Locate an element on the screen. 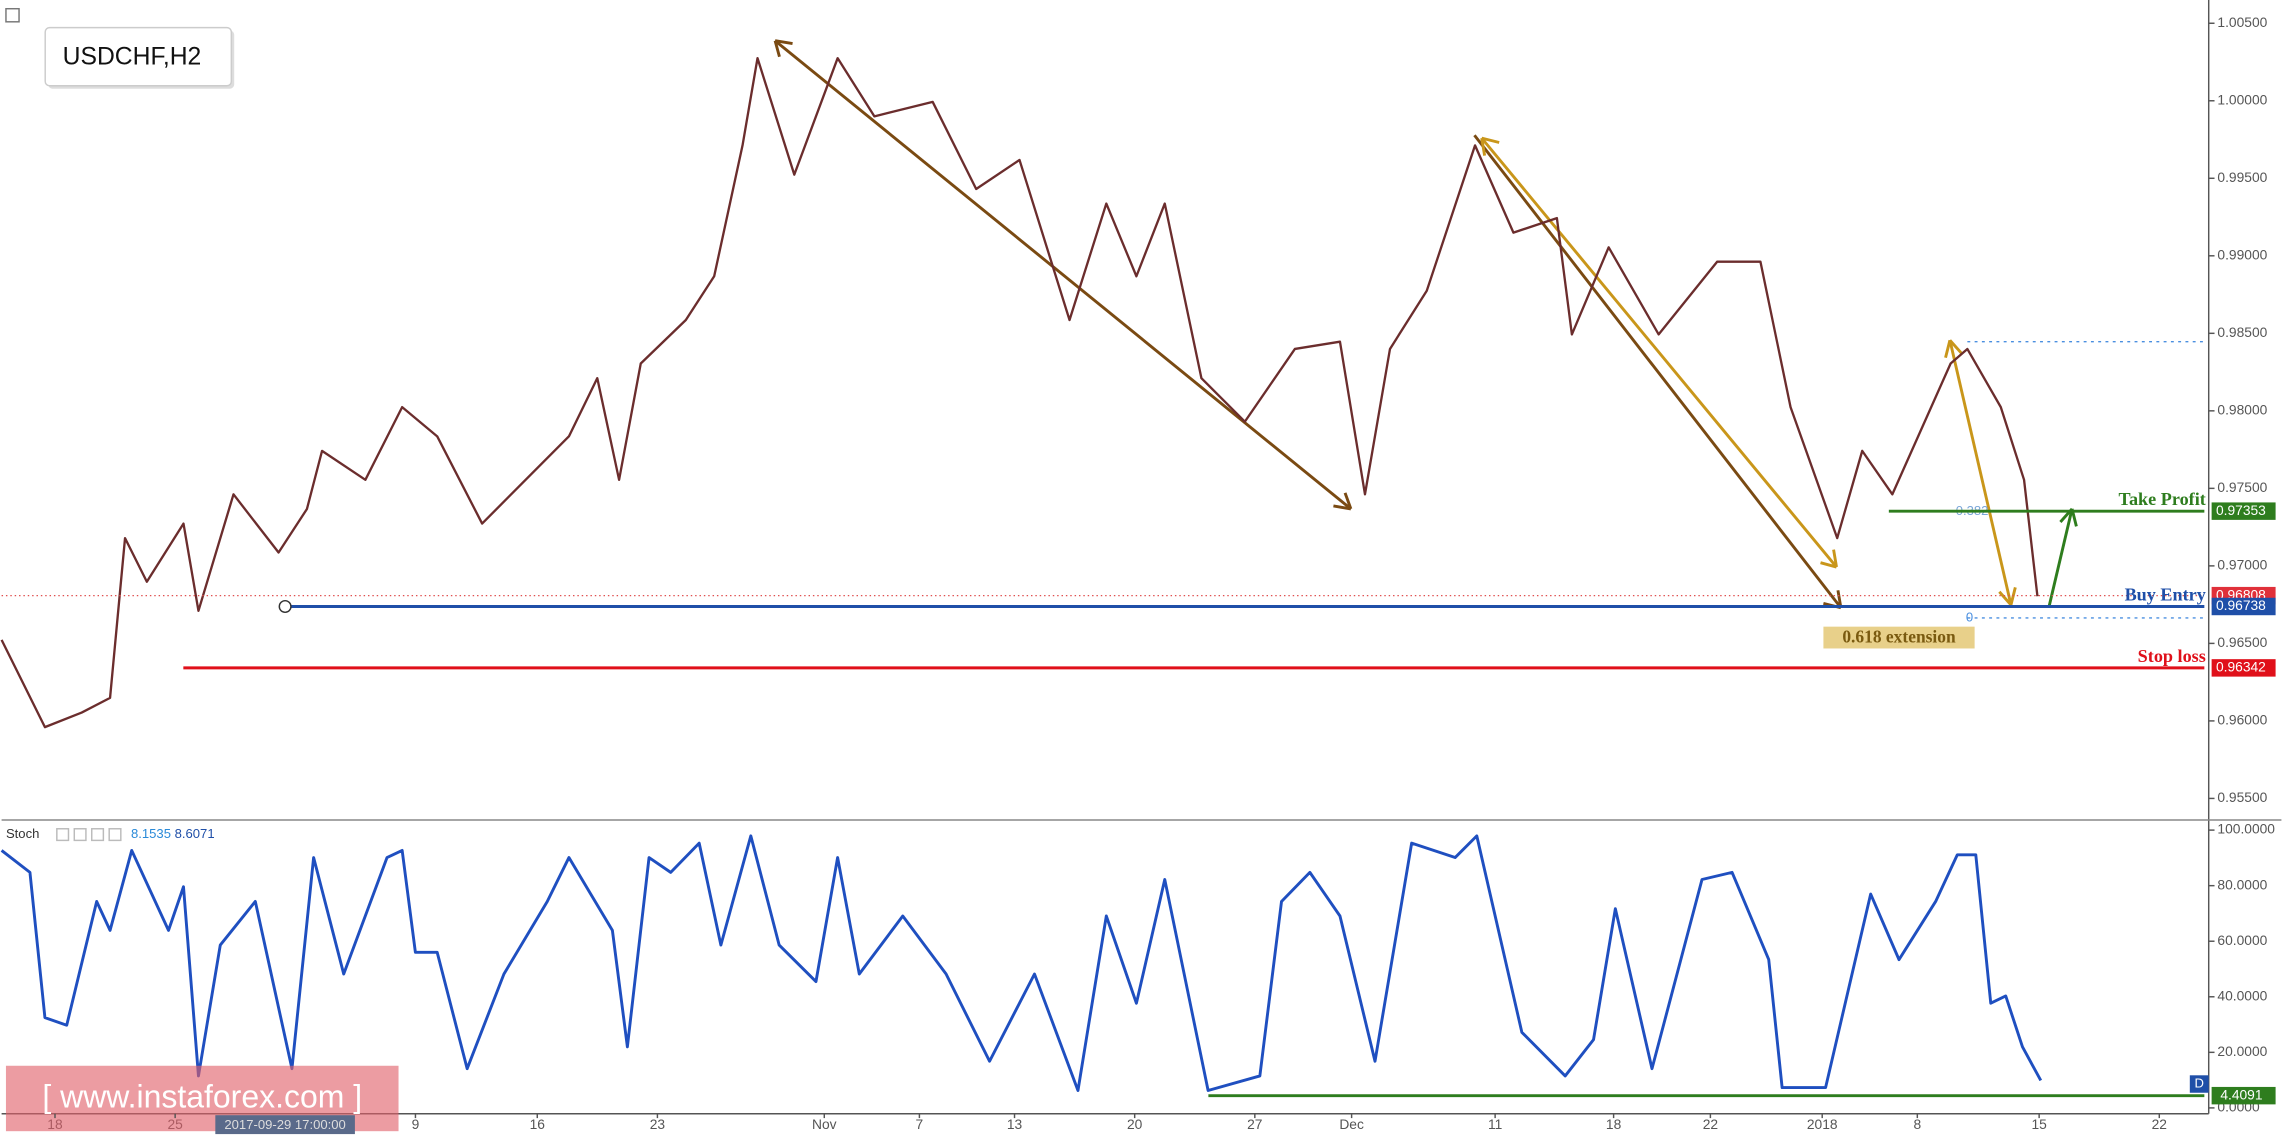 This screenshot has width=2283, height=1137. annotation: 0.618 extension is located at coordinates (1899, 636).